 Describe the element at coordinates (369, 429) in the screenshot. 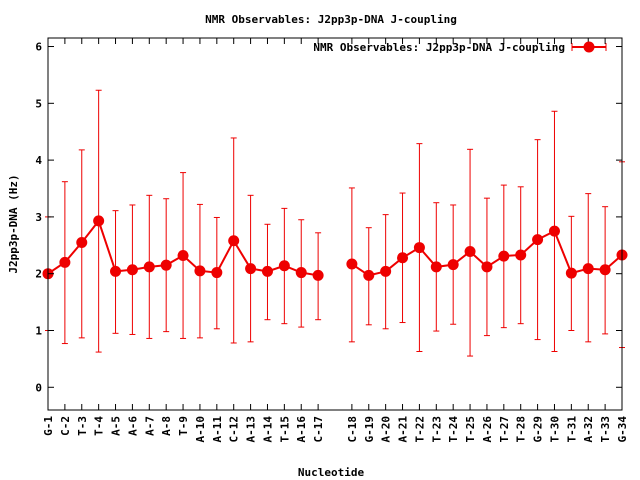

I see `x-tick-label: G-19` at that location.